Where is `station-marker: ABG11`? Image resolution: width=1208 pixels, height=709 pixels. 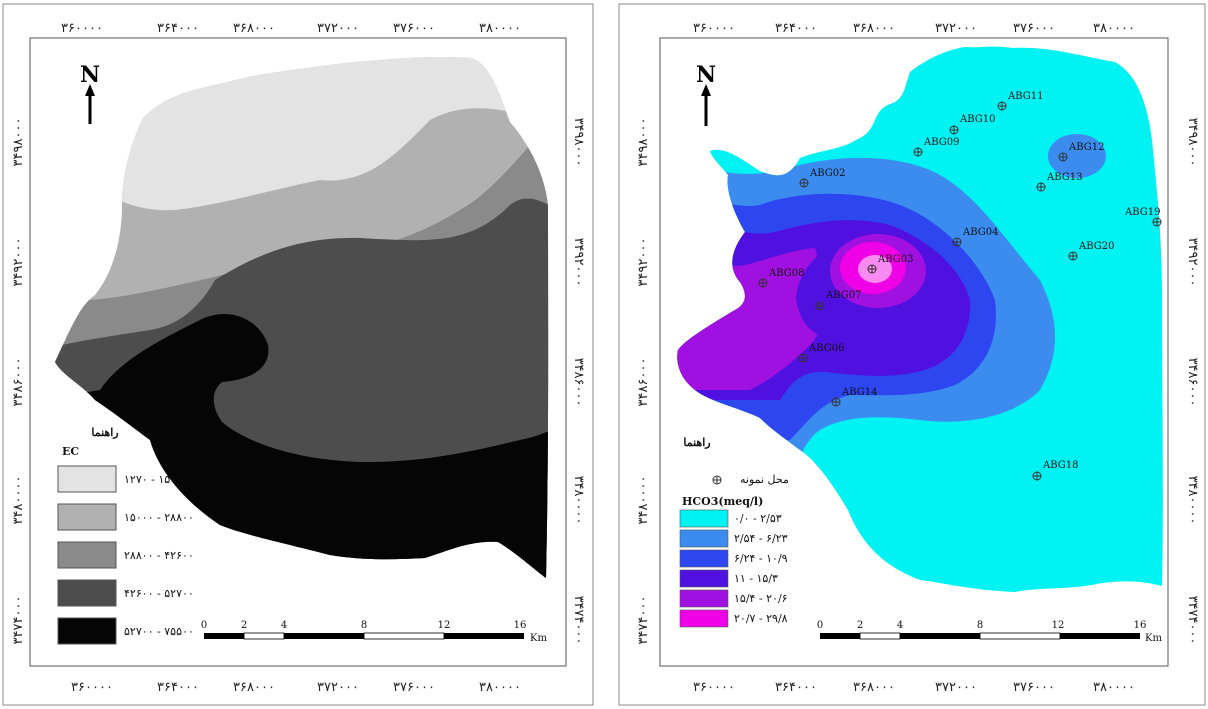
station-marker: ABG11 is located at coordinates (1020, 101).